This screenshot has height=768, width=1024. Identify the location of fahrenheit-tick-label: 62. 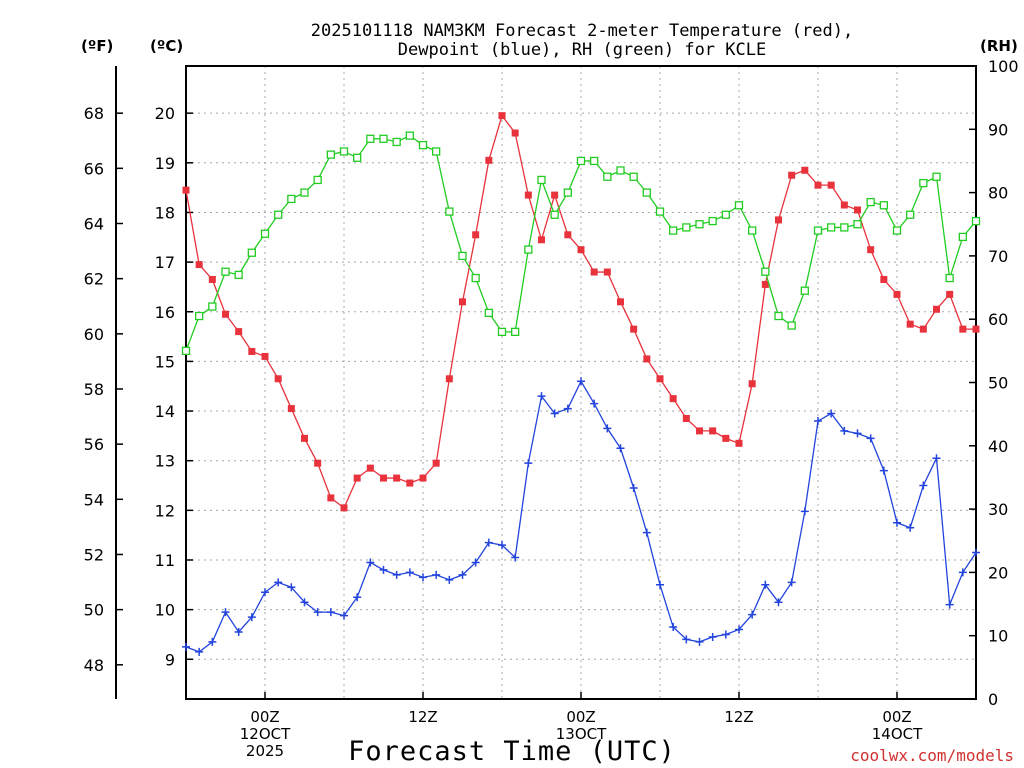
(94, 279).